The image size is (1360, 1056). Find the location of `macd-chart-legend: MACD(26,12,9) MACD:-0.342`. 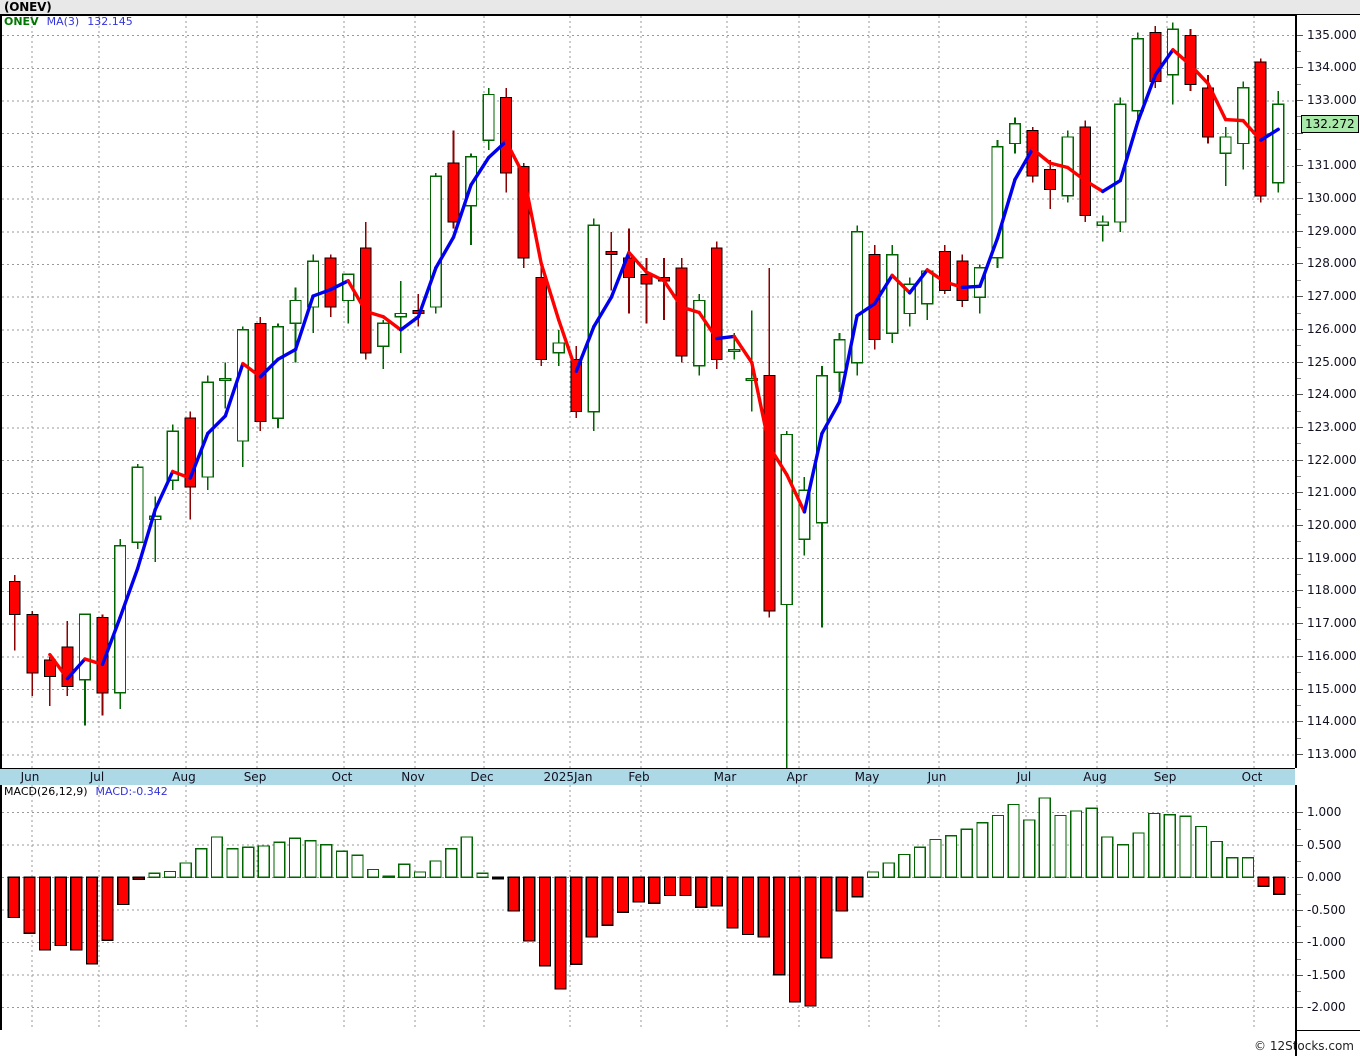

macd-chart-legend: MACD(26,12,9) MACD:-0.342 is located at coordinates (86, 792).